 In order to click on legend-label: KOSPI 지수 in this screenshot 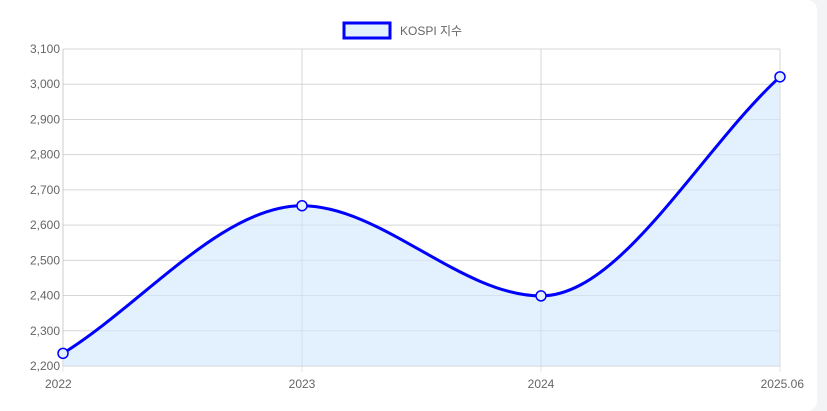, I will do `click(431, 31)`.